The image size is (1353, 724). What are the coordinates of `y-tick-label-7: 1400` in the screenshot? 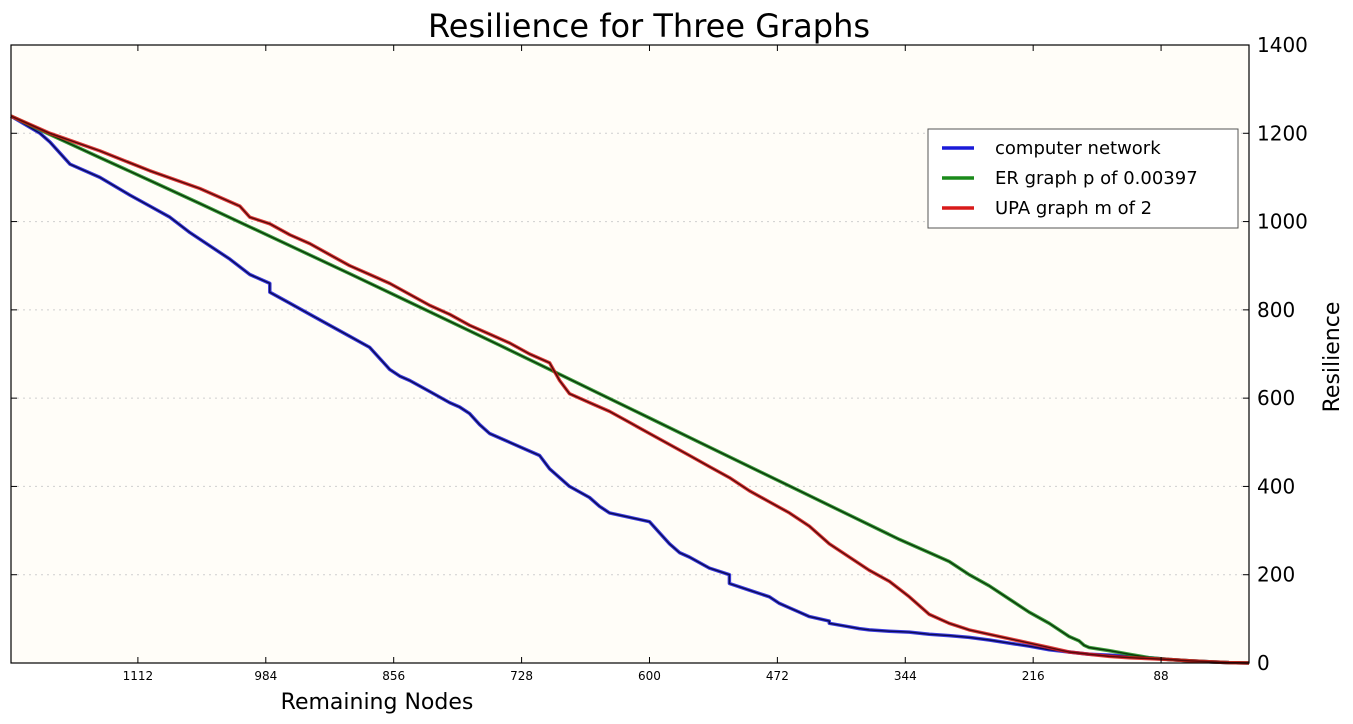 It's located at (1282, 45).